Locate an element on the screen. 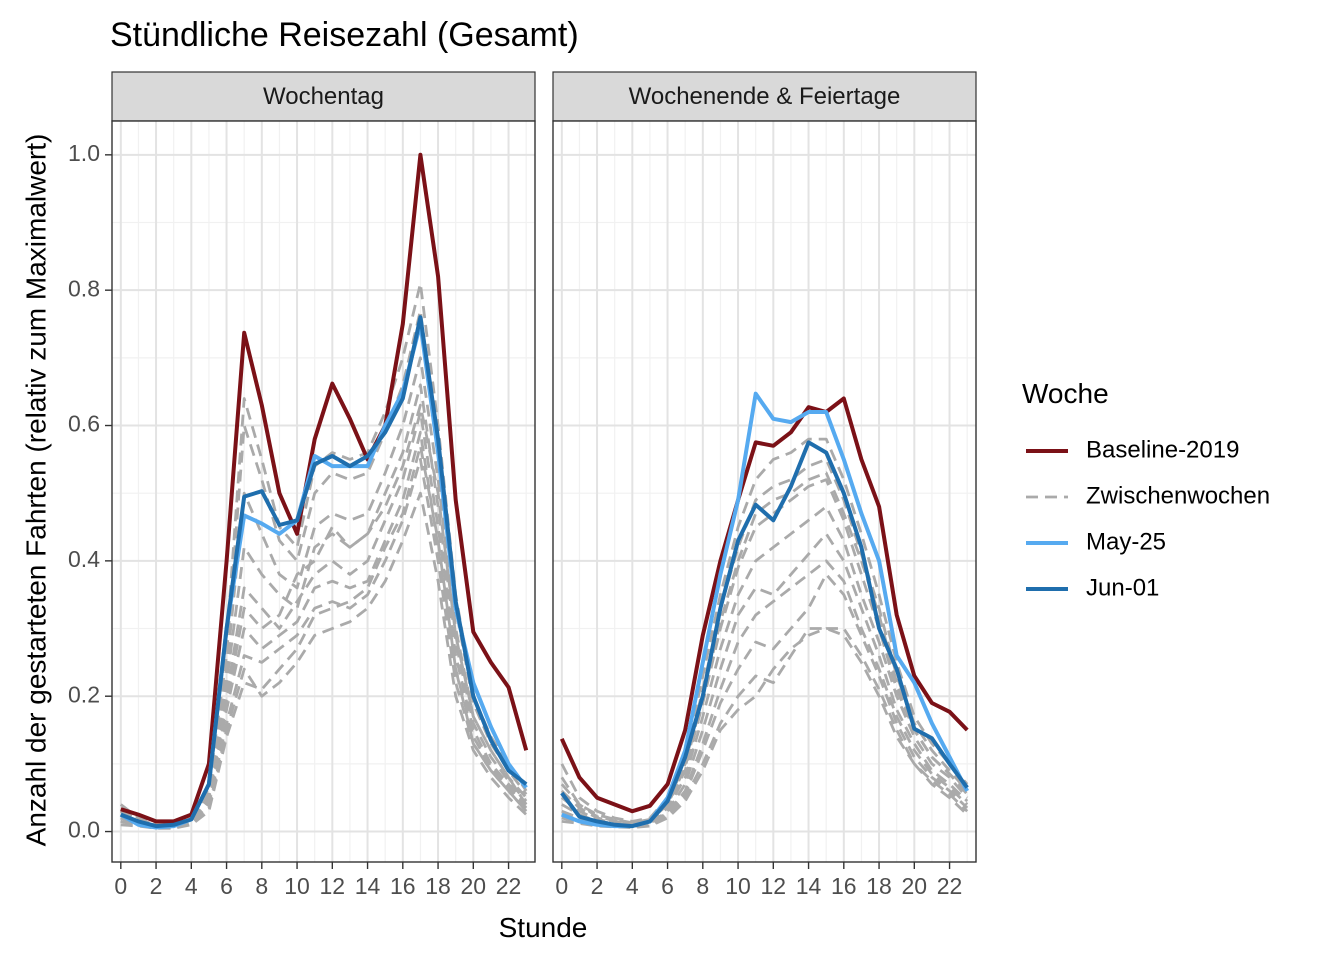  series-lines is located at coordinates (764, 610).